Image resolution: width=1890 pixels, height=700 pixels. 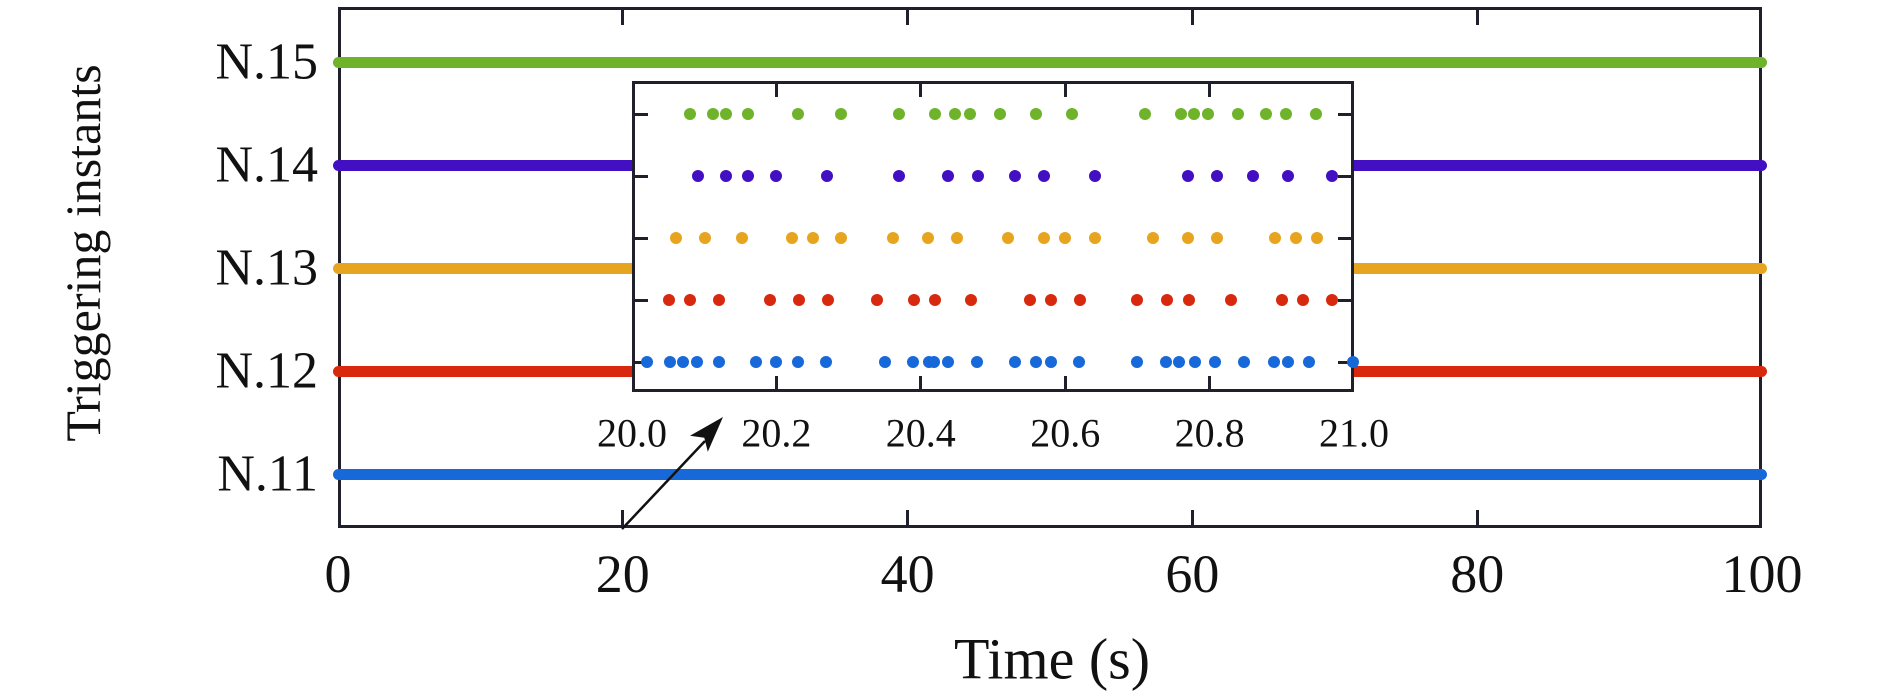 I want to click on x-tick-label-20: 20, so click(x=622, y=574).